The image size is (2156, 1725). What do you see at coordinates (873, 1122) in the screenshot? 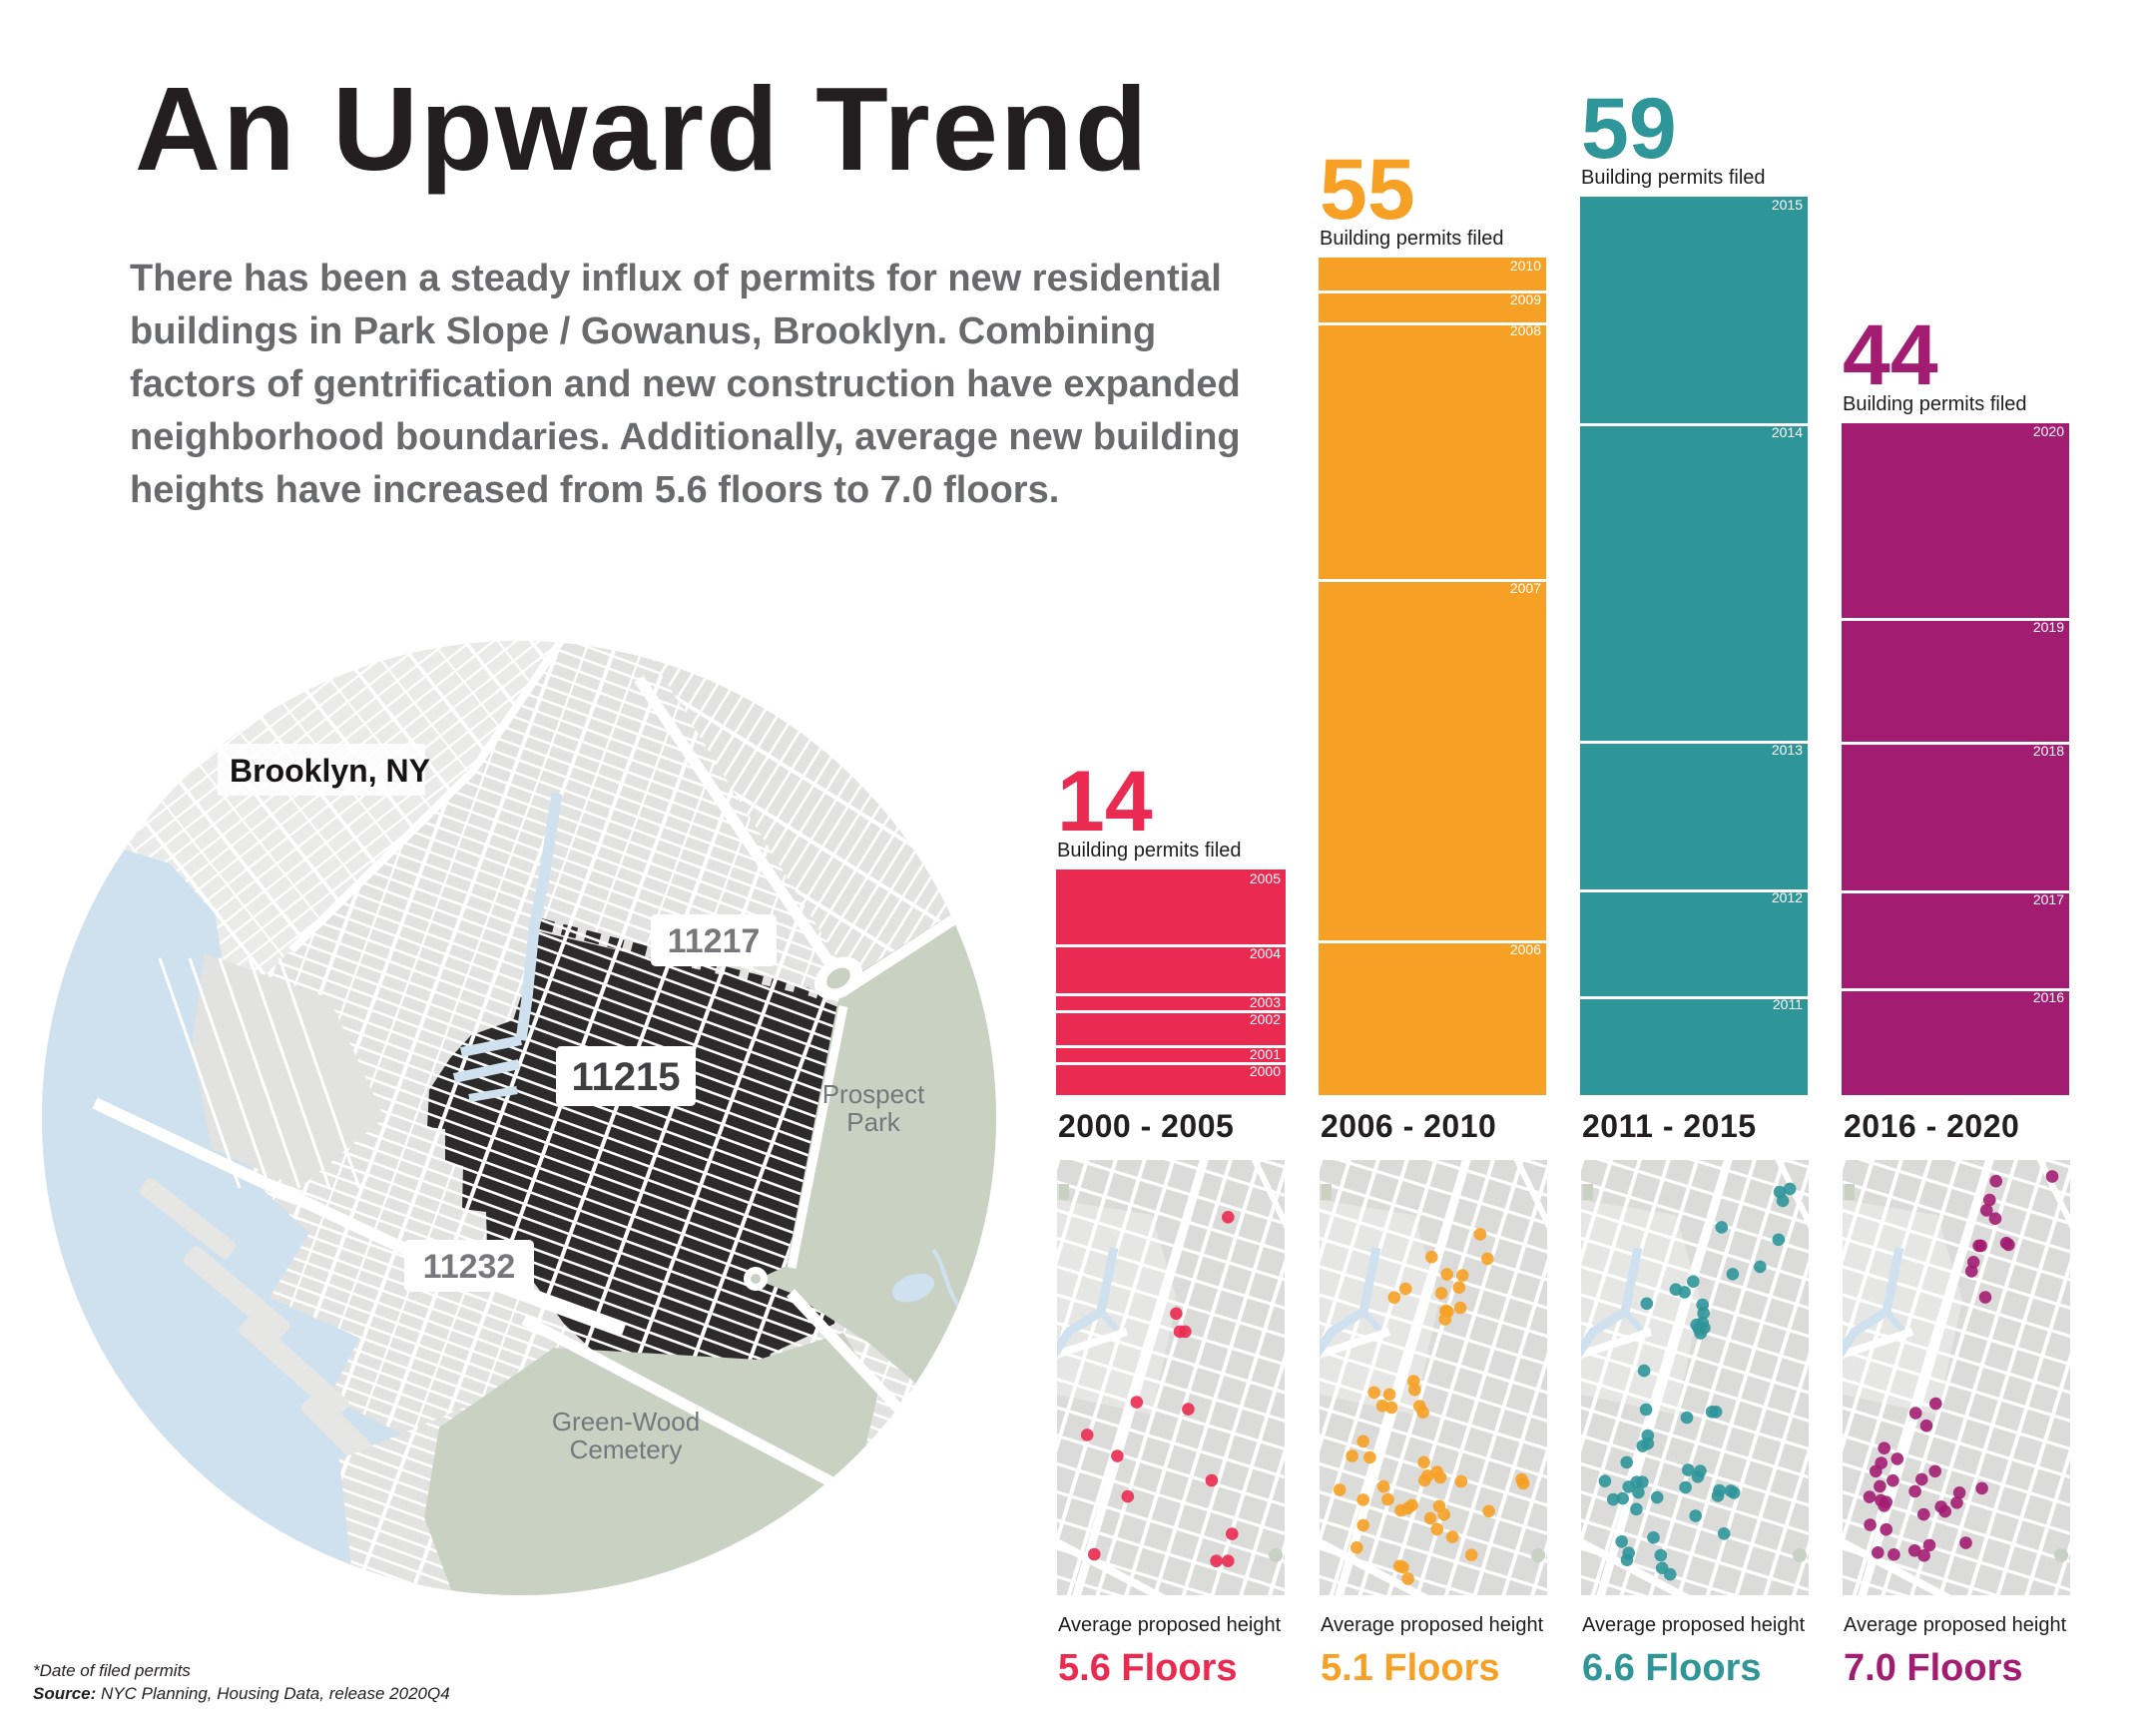
I see `svg-text: Park` at bounding box center [873, 1122].